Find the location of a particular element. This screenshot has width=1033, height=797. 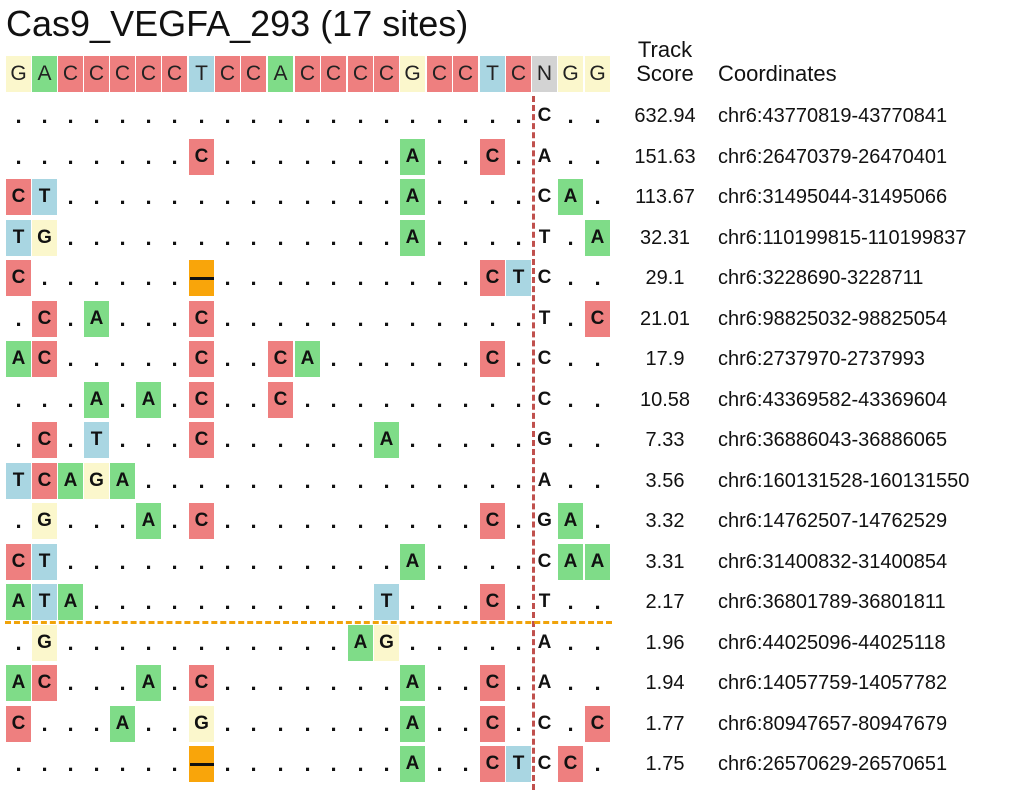

track-score: 3.56 is located at coordinates (665, 480).